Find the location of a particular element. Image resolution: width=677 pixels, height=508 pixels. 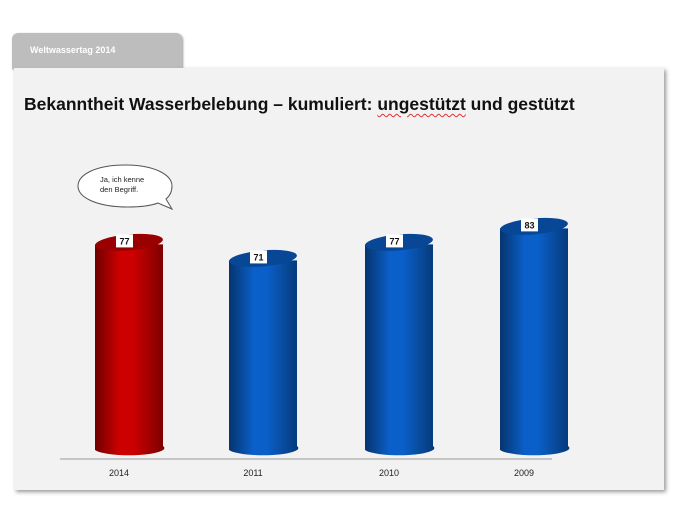

section-tab: Weltwassertag 2014 is located at coordinates (97, 51).